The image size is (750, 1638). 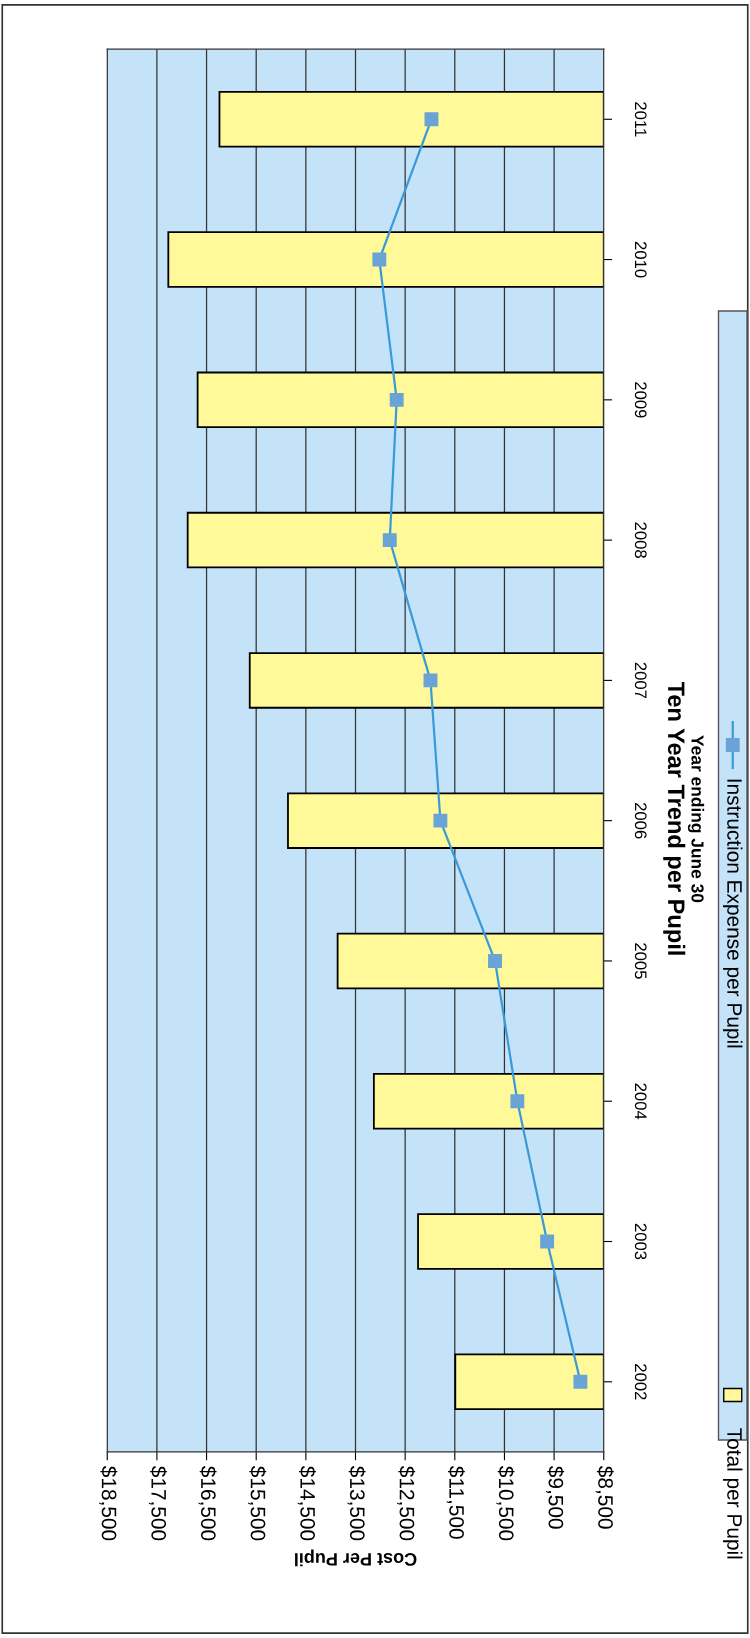 I want to click on y-tick-label: 2006, so click(x=640, y=820).